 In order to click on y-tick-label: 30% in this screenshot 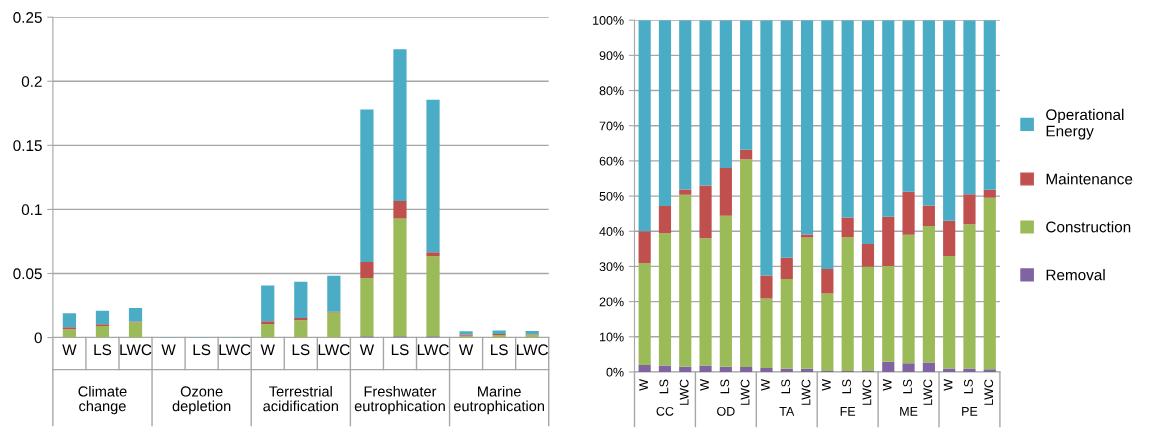, I will do `click(611, 267)`.